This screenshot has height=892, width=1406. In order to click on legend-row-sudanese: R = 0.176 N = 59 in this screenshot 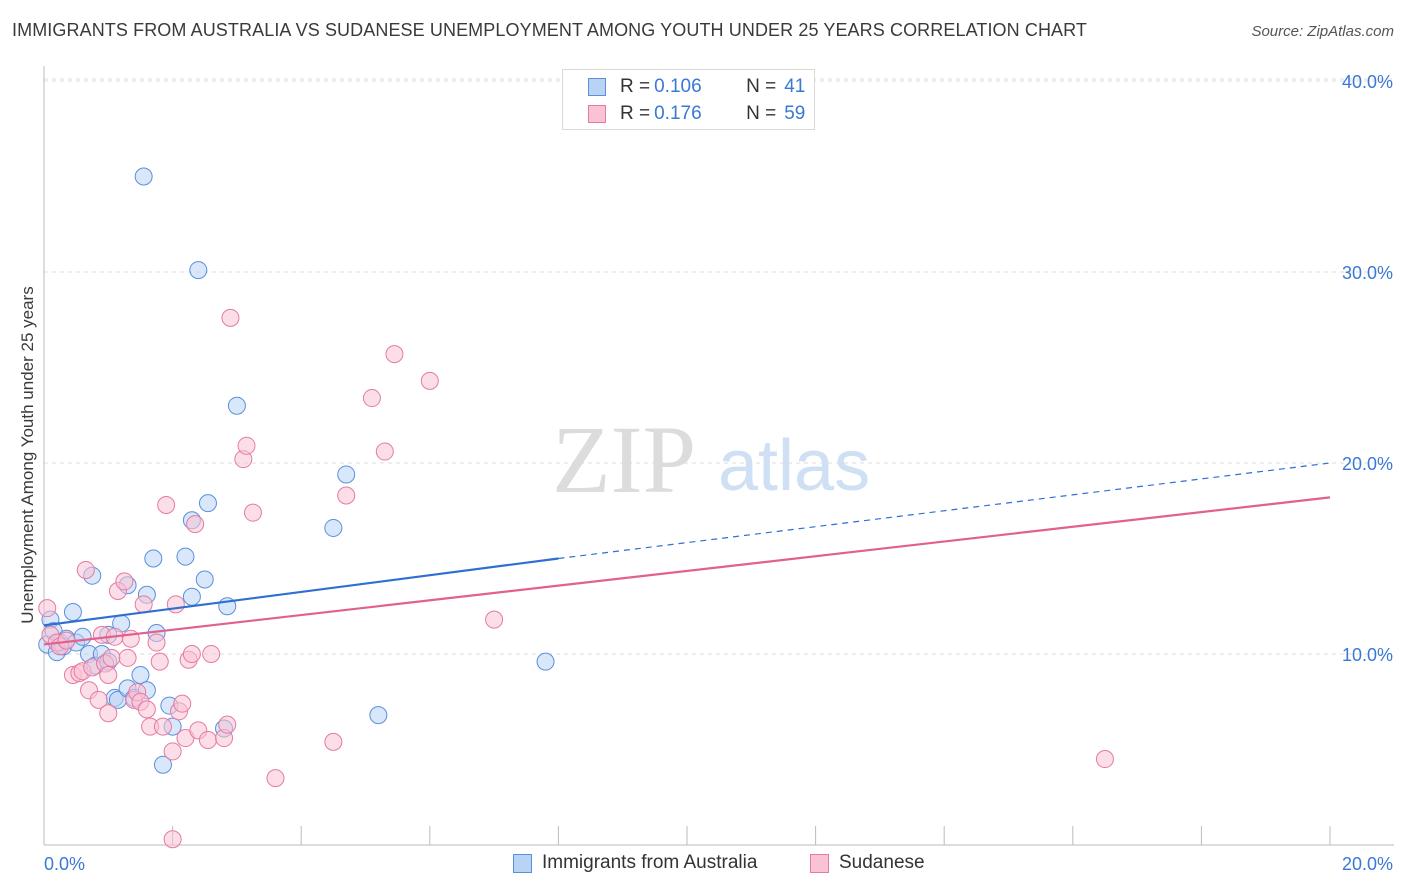, I will do `click(696, 114)`.